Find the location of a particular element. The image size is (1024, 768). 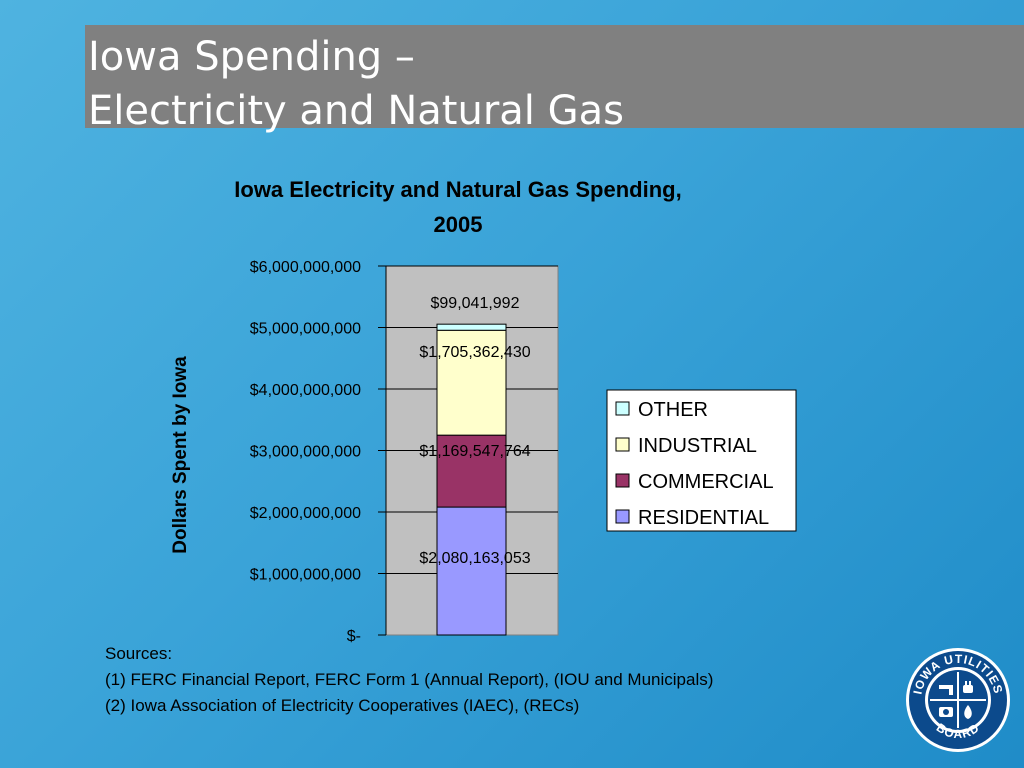

svg-text: BOARD is located at coordinates (958, 730).